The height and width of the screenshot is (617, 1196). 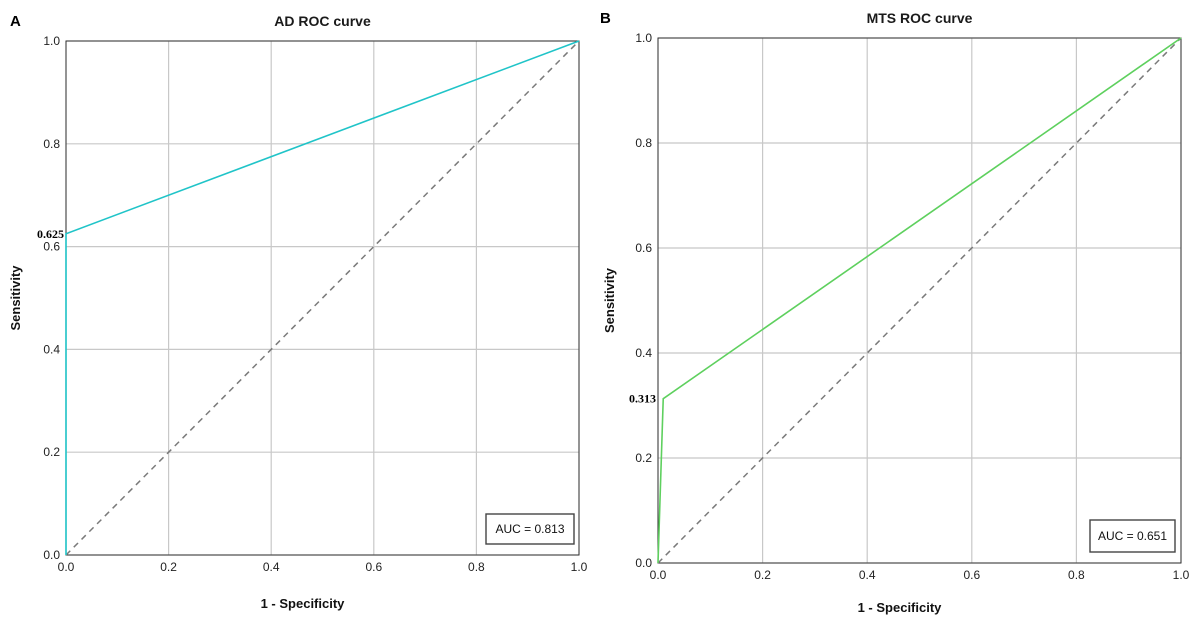 I want to click on auc-label: AUC = 0.813, so click(x=529, y=529).